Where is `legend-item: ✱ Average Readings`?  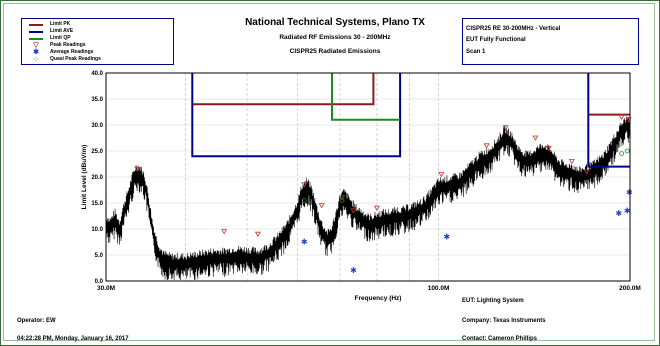
legend-item: ✱ Average Readings is located at coordinates (97, 52).